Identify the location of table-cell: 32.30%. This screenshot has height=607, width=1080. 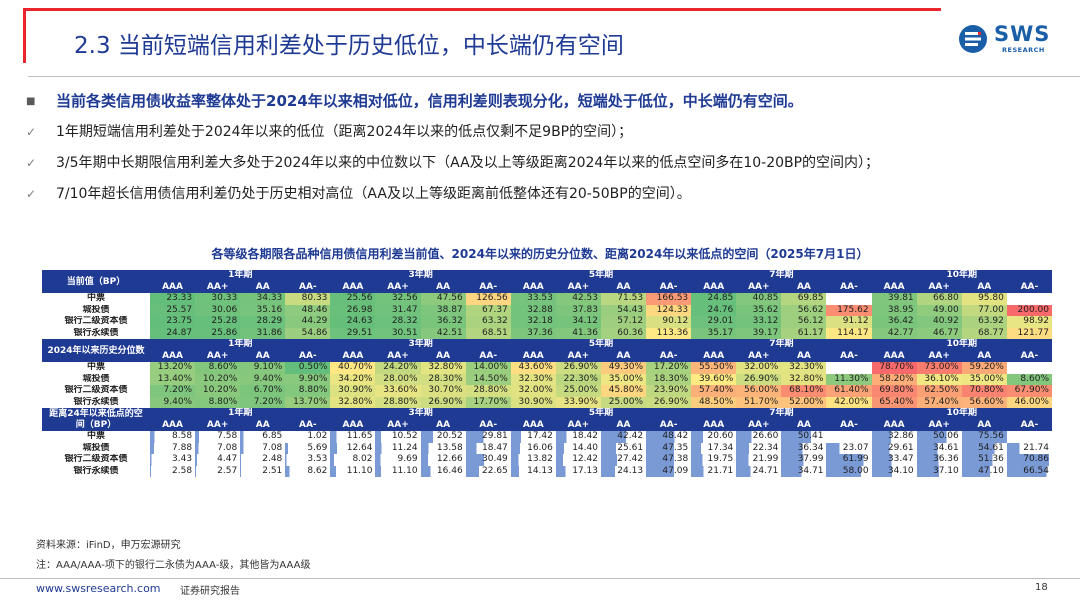
(533, 379).